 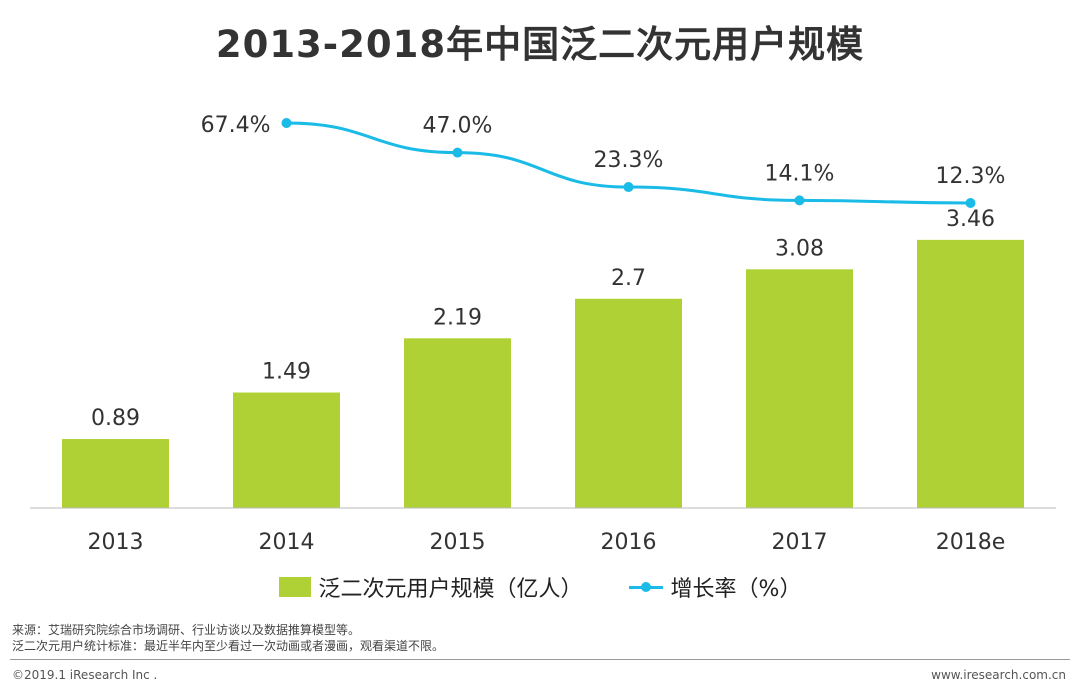 I want to click on legend: 泛二次元用户规模（亿人） 增长率（%）, so click(x=540, y=587).